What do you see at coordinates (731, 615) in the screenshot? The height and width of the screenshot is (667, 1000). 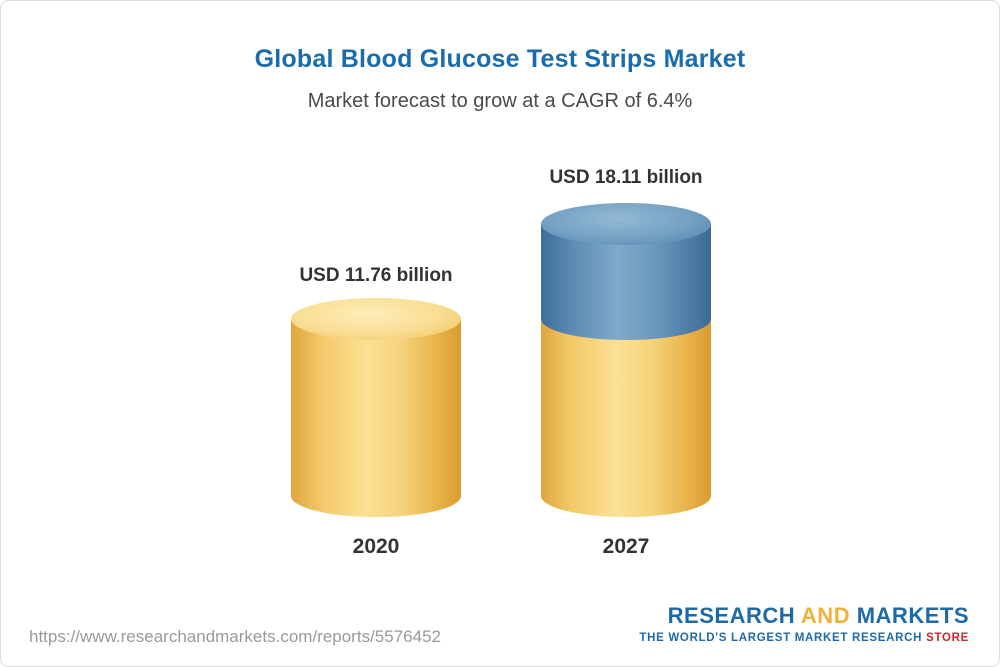 I see `logo-word-research: RESEARCH` at bounding box center [731, 615].